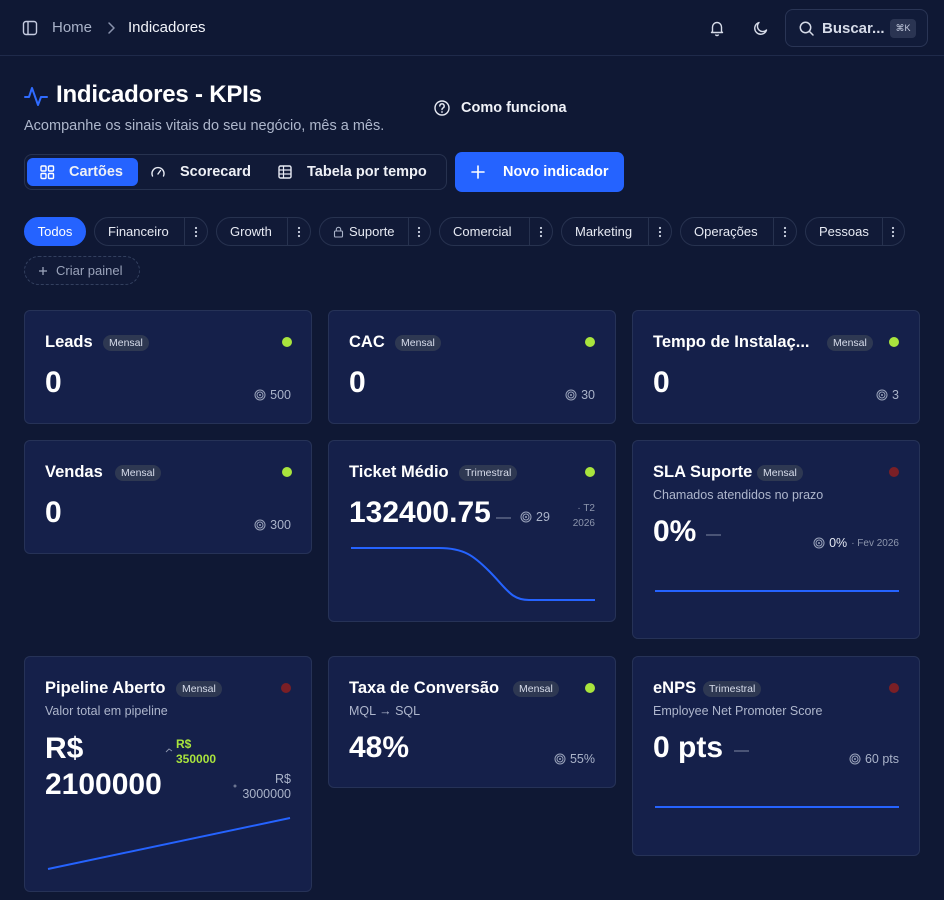 The width and height of the screenshot is (944, 900). I want to click on trend-icon, so click(169, 757).